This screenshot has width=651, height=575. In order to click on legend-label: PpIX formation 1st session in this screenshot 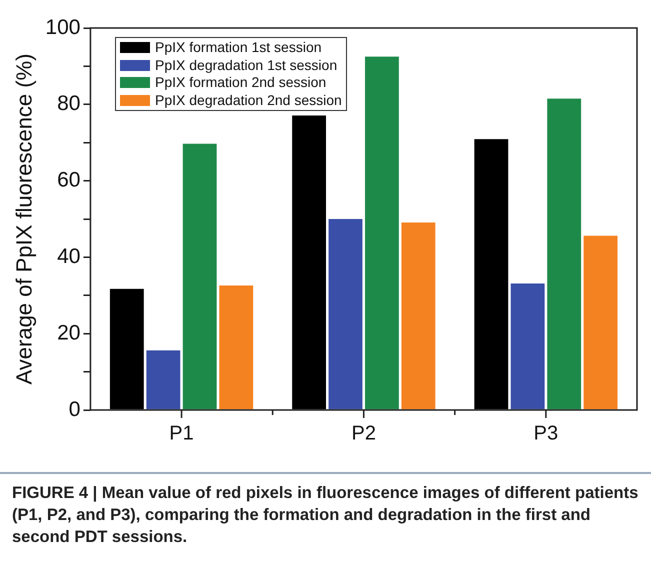, I will do `click(238, 47)`.